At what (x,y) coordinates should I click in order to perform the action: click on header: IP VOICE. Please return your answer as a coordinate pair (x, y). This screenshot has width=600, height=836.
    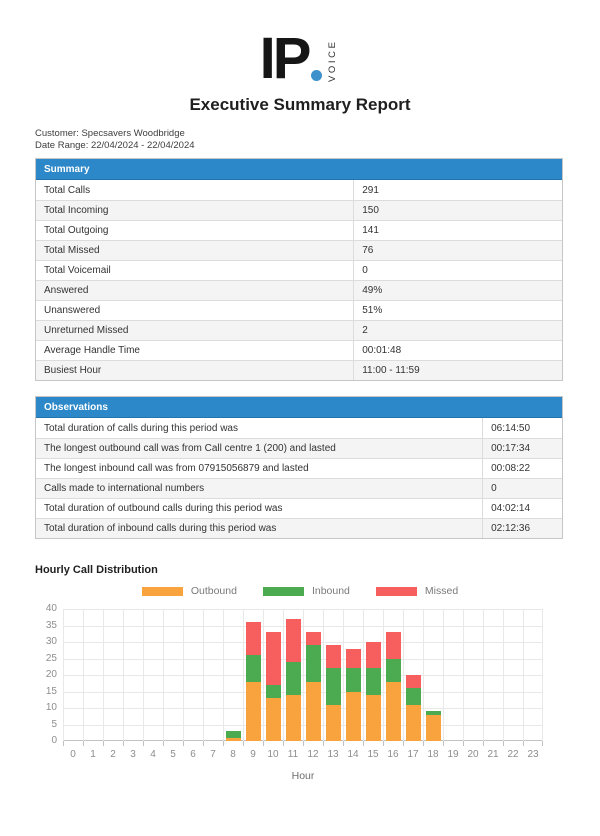
    Looking at the image, I should click on (300, 56).